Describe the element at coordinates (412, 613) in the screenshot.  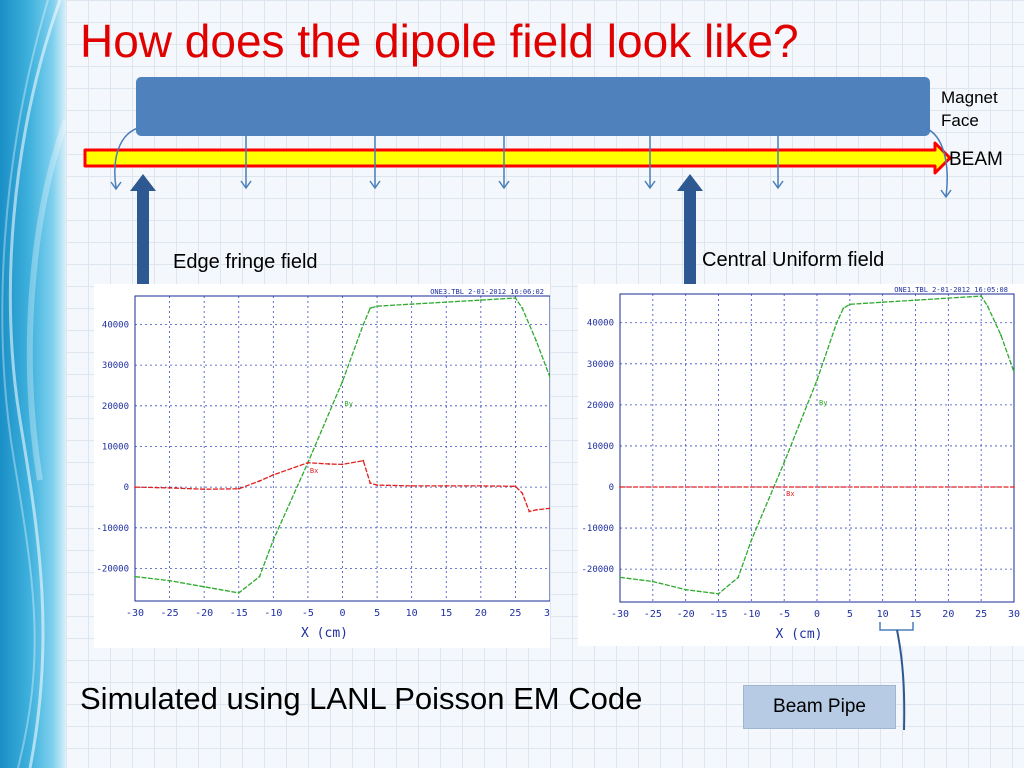
I see `x-tick-label: 10` at that location.